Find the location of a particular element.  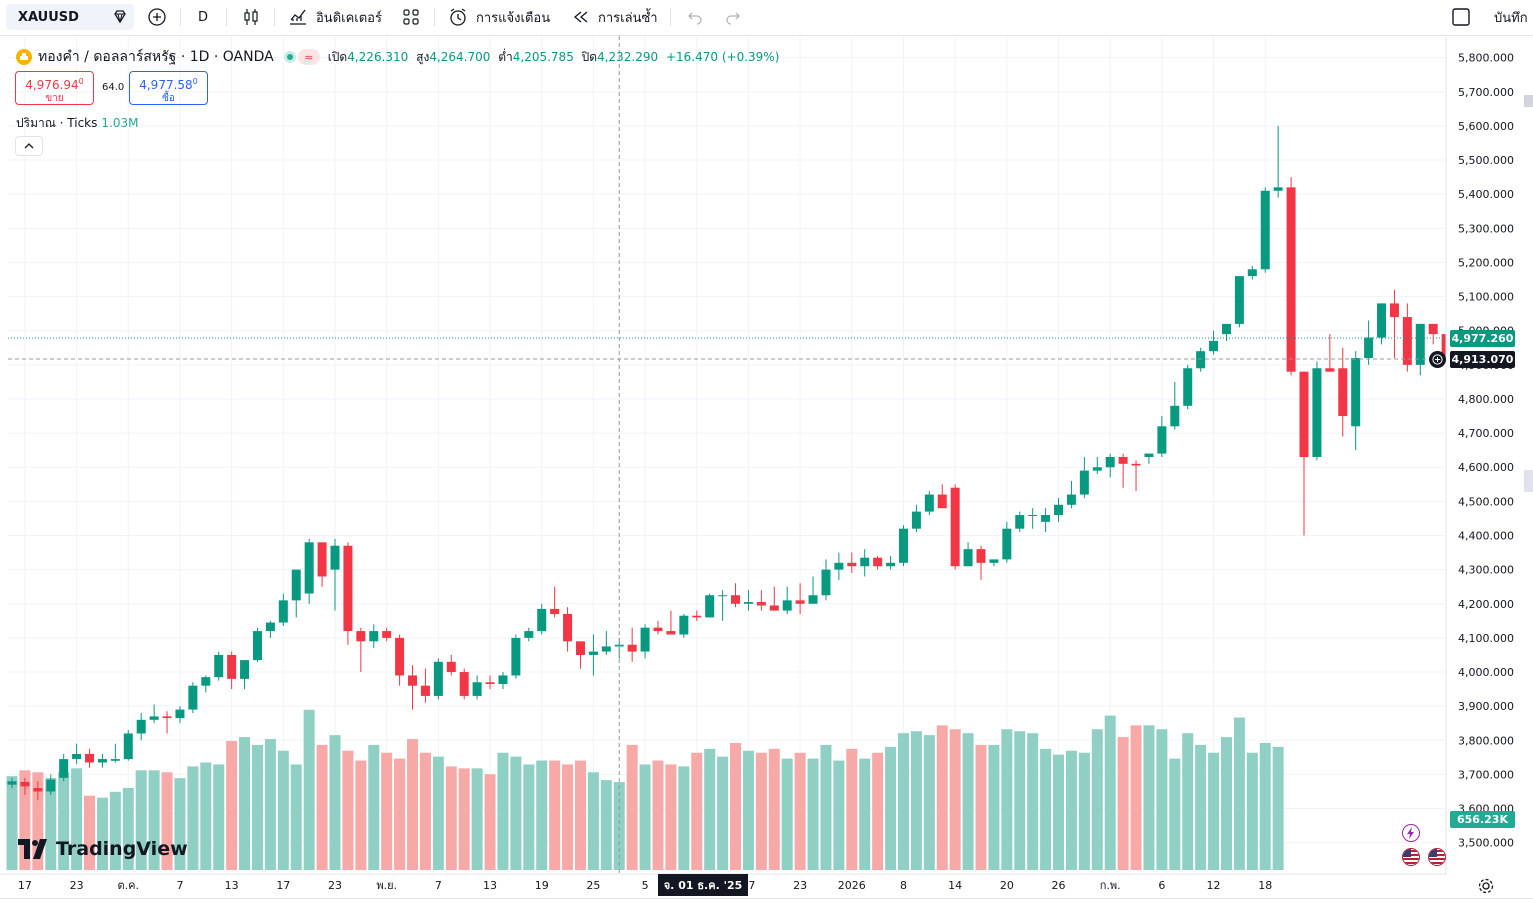

fullscreen-toggle is located at coordinates (1461, 17).